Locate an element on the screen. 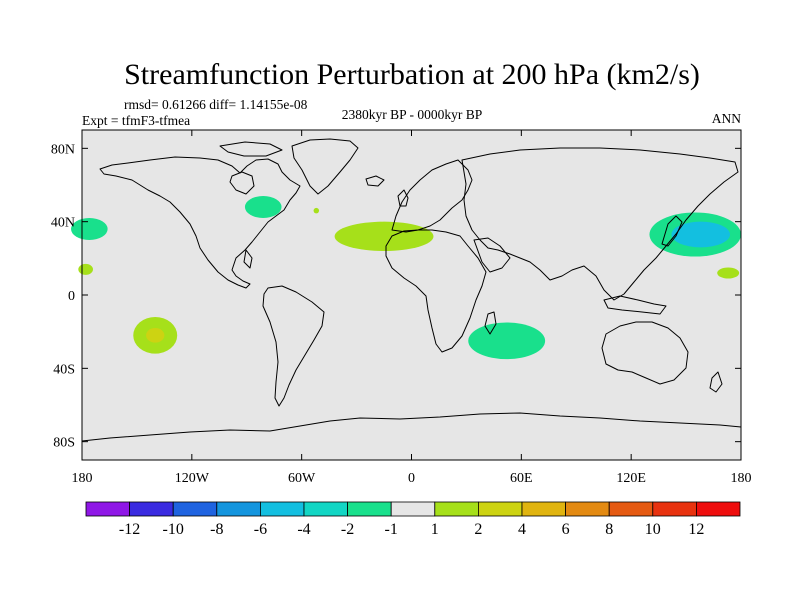  colorbar-label: -2 is located at coordinates (347, 529).